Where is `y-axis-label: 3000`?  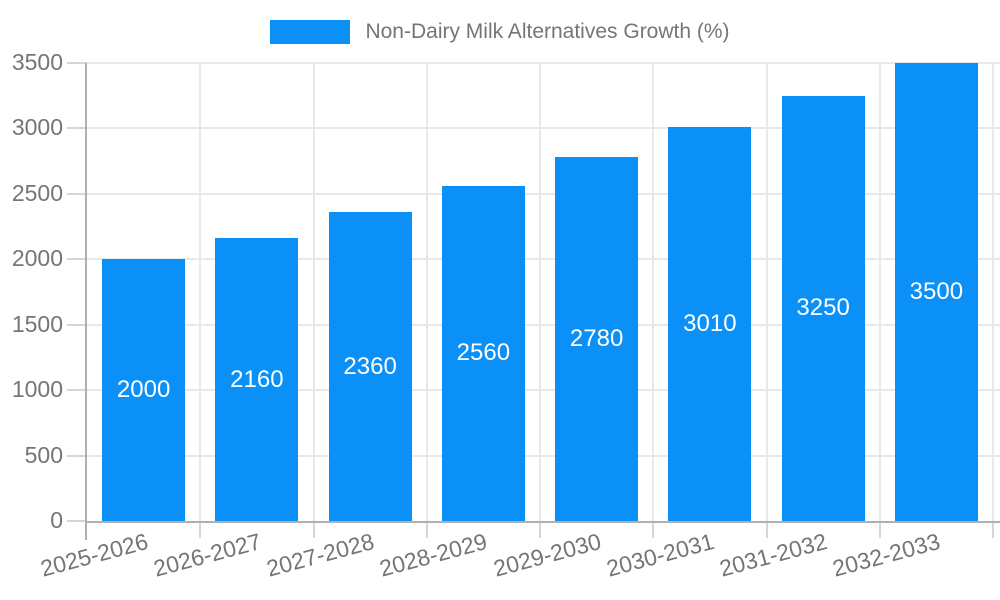
y-axis-label: 3000 is located at coordinates (37, 127).